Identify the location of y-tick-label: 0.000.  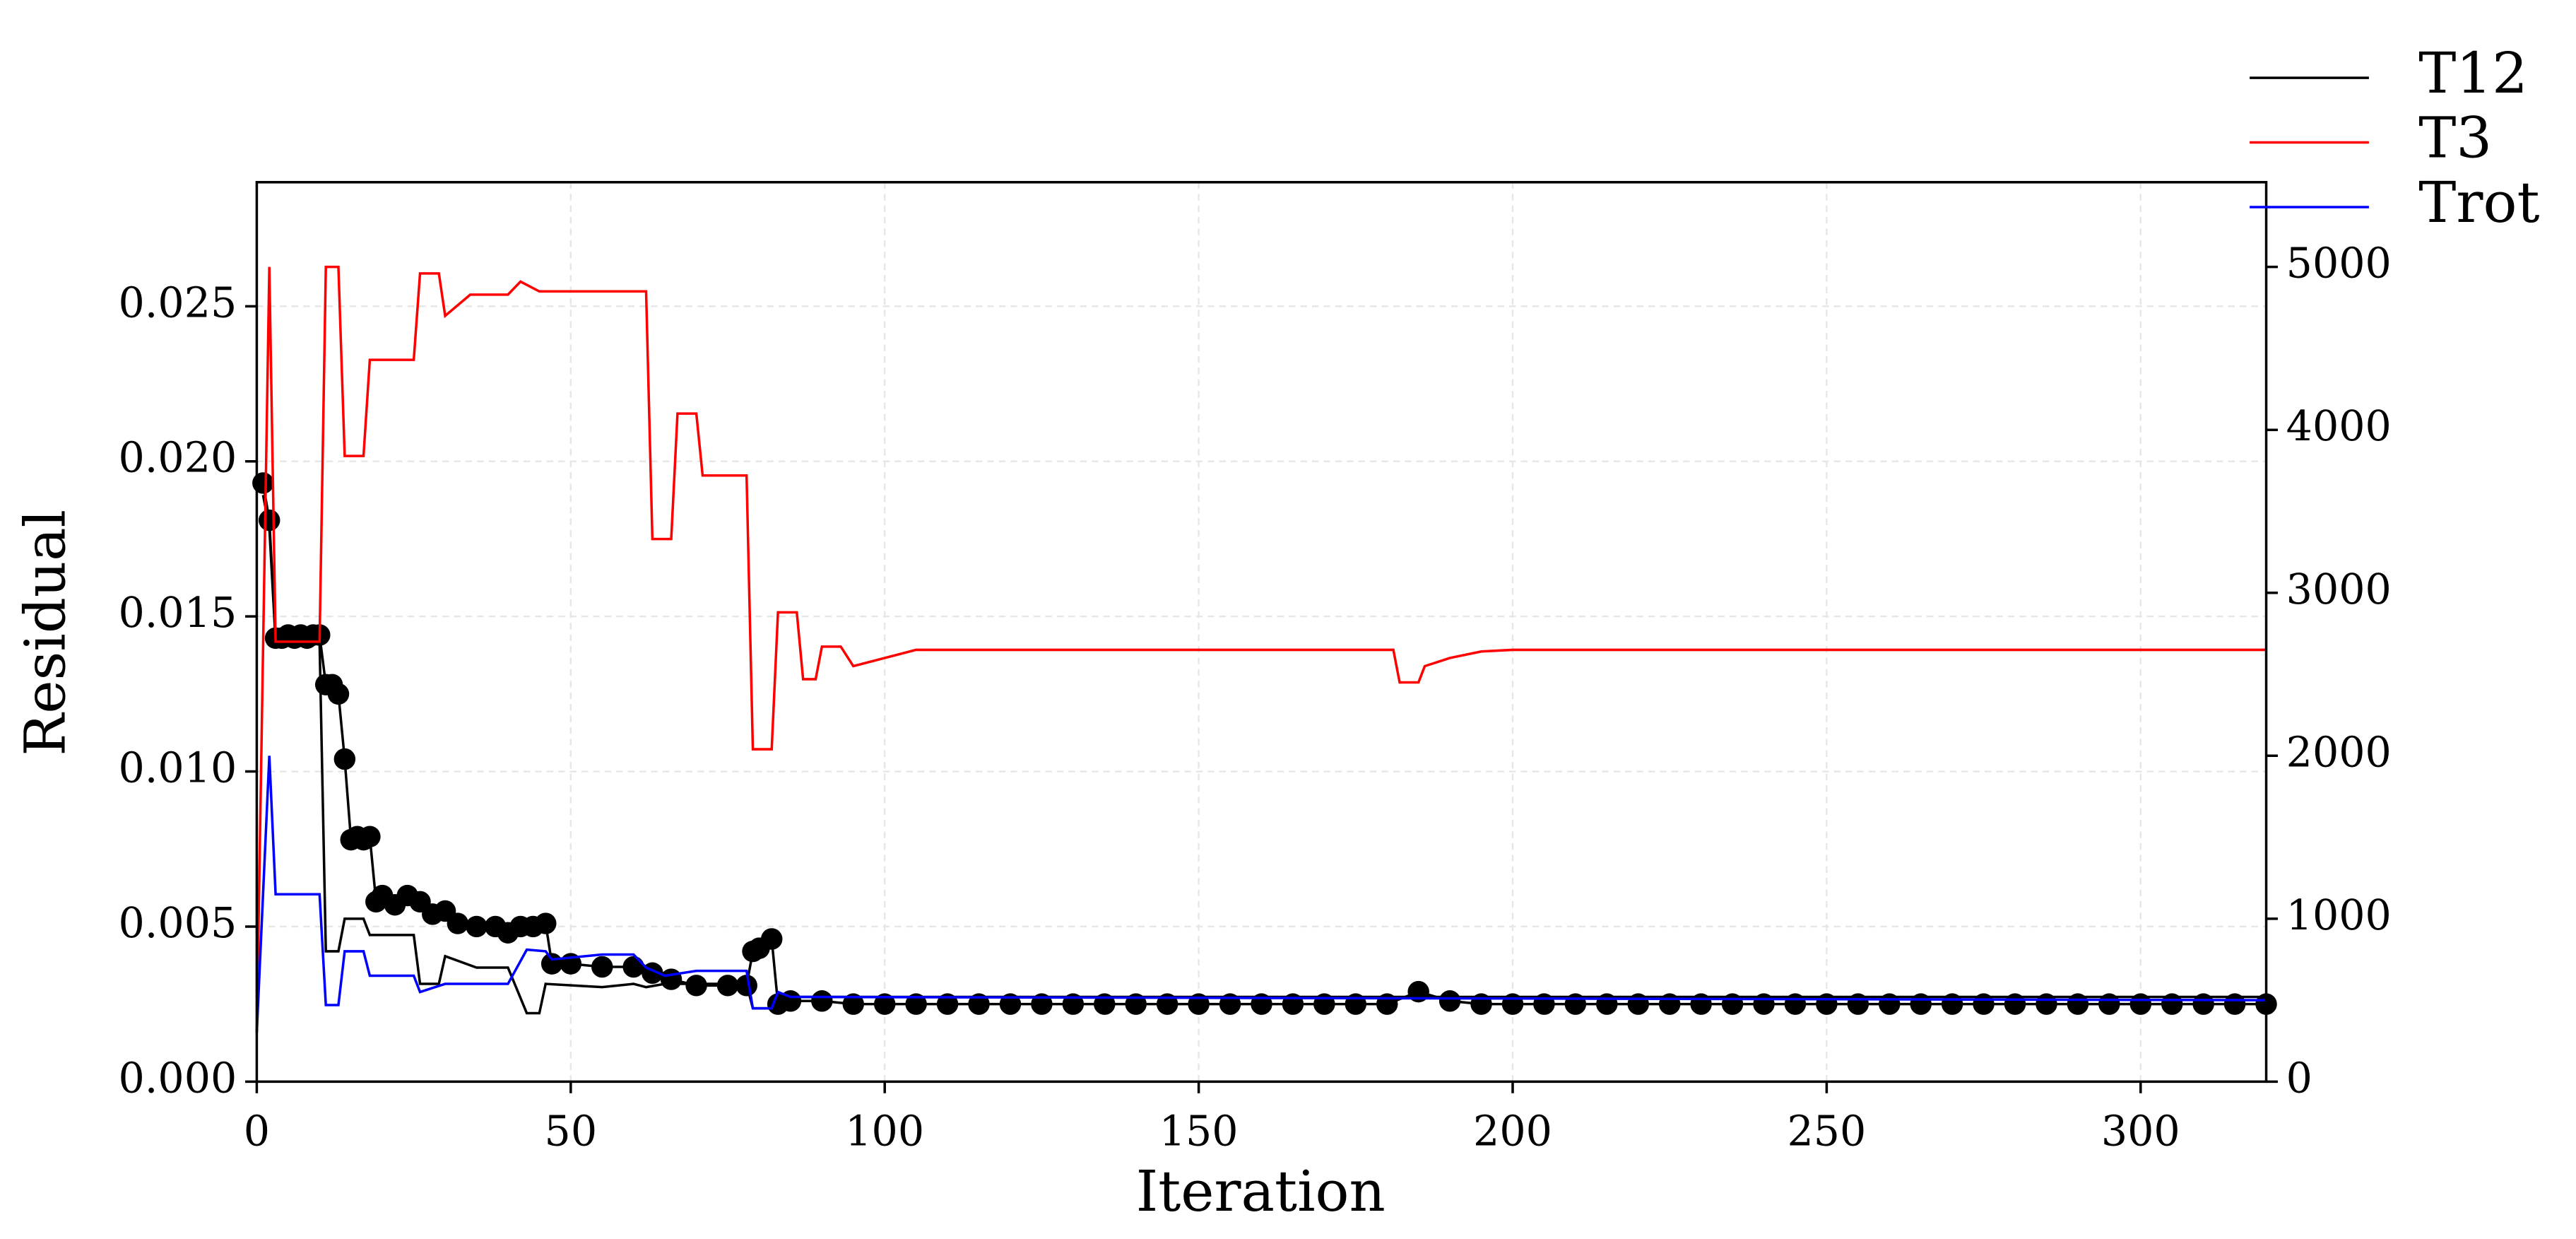
(178, 1078).